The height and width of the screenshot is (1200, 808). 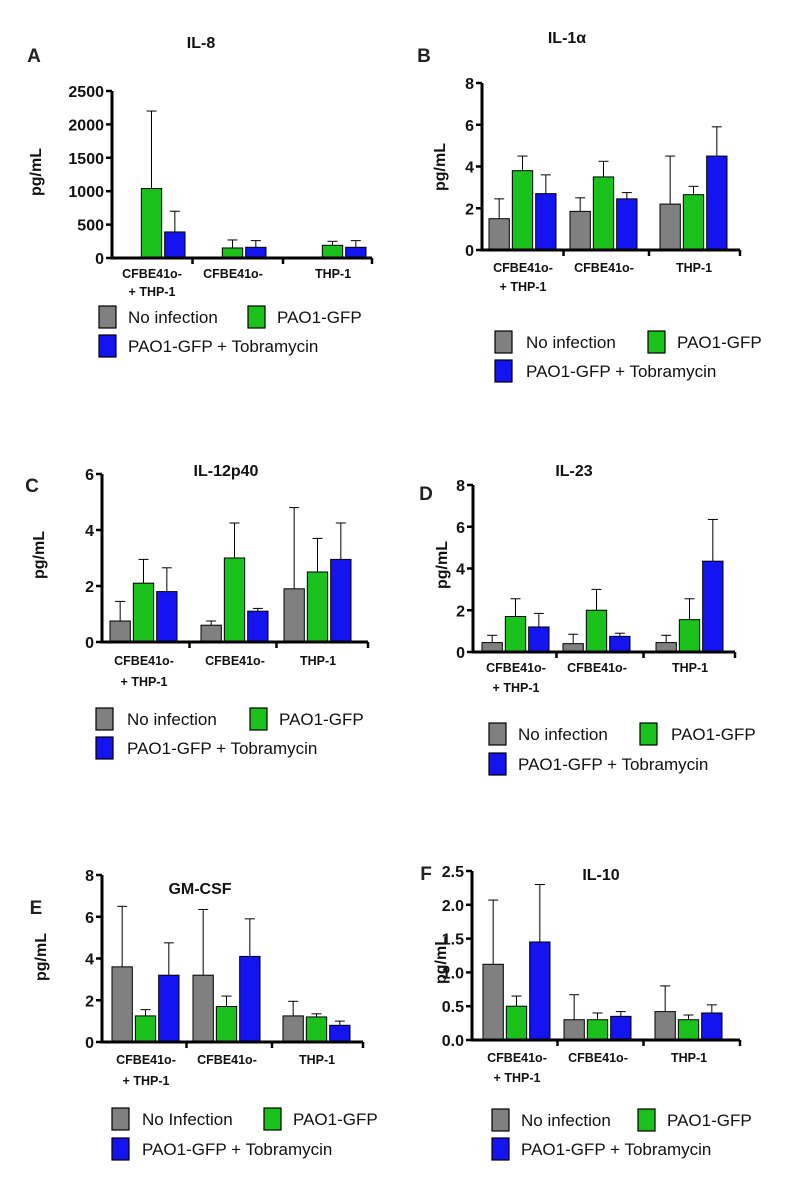 I want to click on y-tick-label: 0.0, so click(x=453, y=1041).